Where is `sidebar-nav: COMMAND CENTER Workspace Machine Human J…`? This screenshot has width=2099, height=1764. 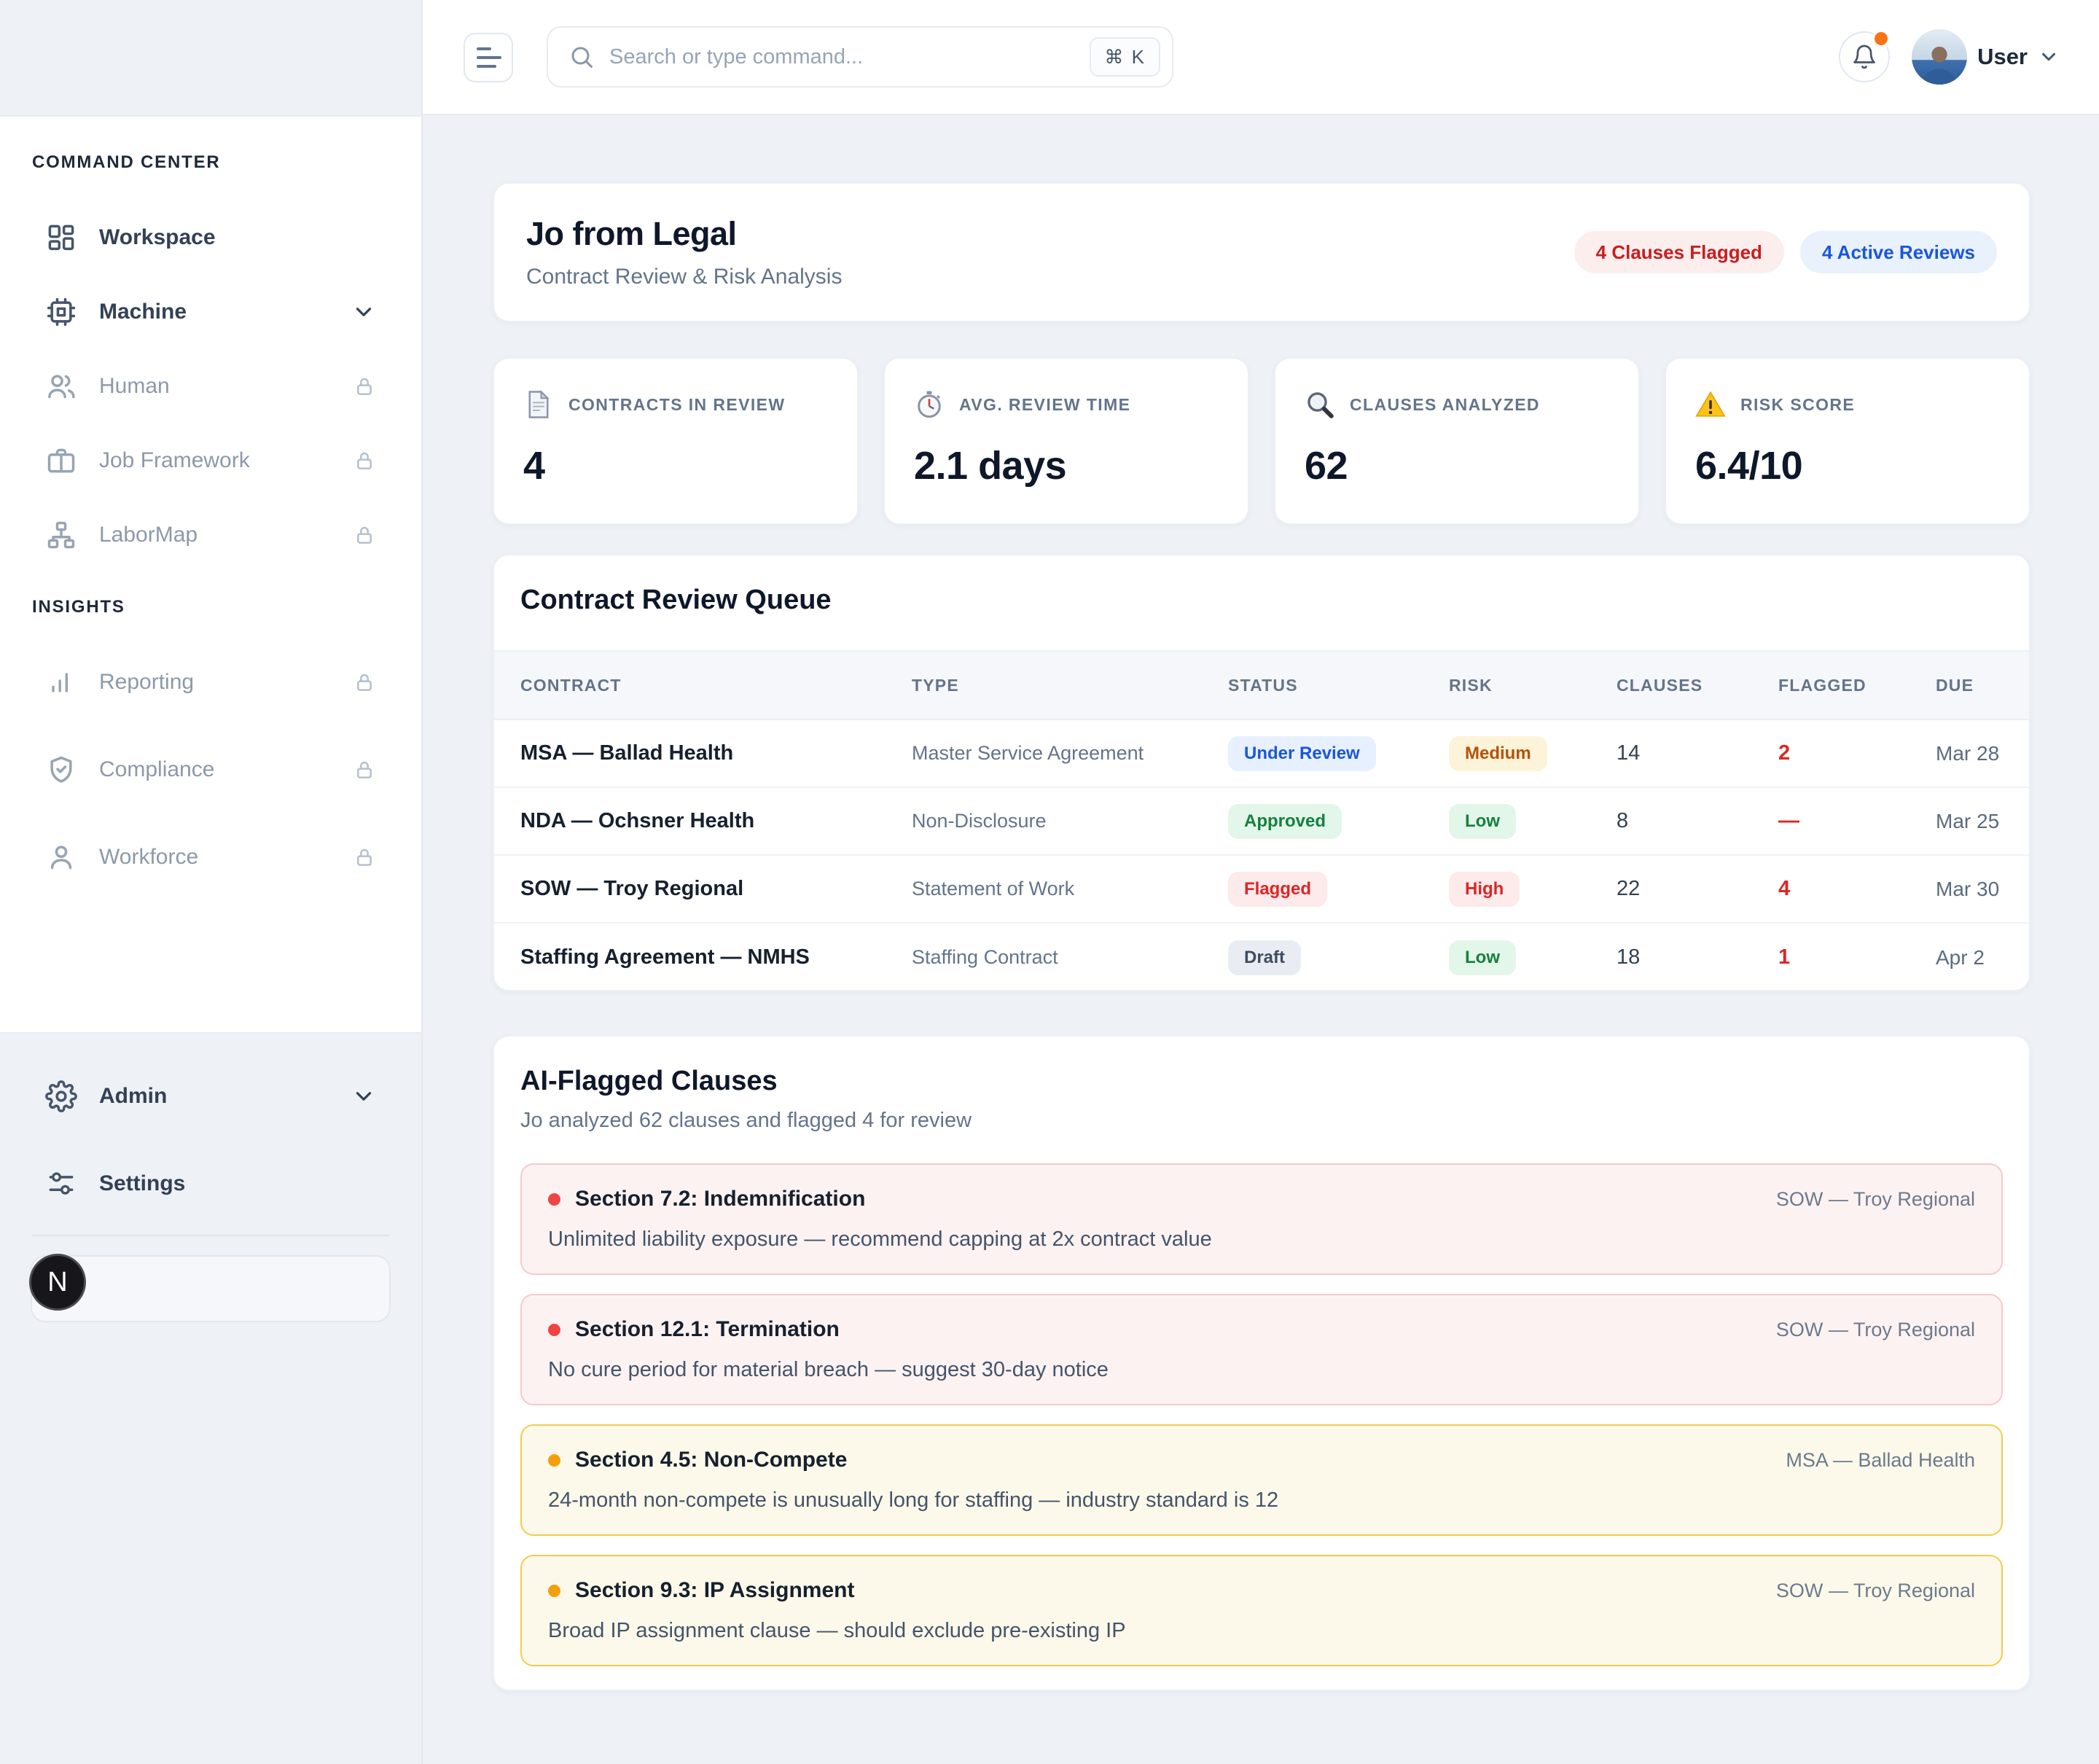 sidebar-nav: COMMAND CENTER Workspace Machine Human J… is located at coordinates (210, 574).